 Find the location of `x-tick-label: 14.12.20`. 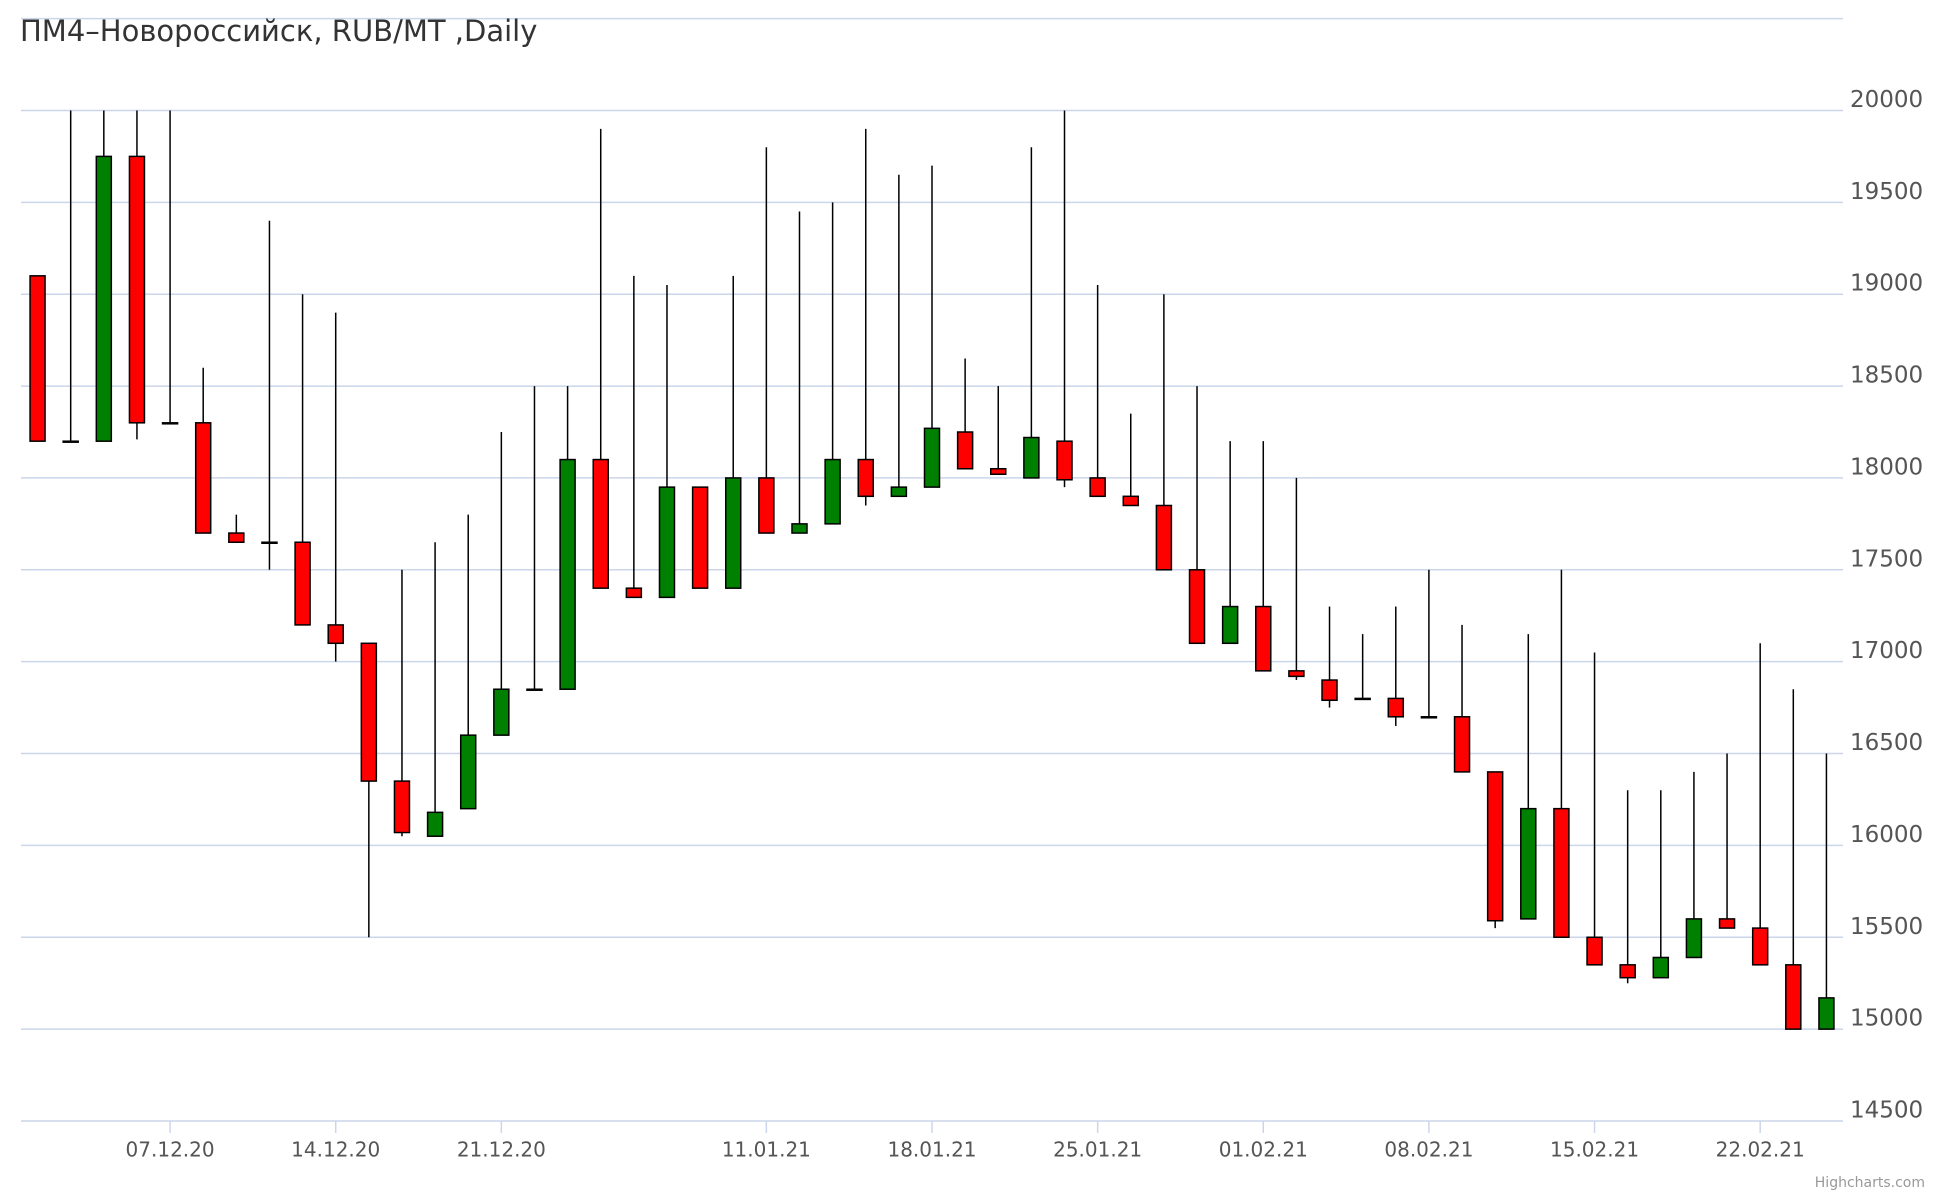

x-tick-label: 14.12.20 is located at coordinates (335, 1150).